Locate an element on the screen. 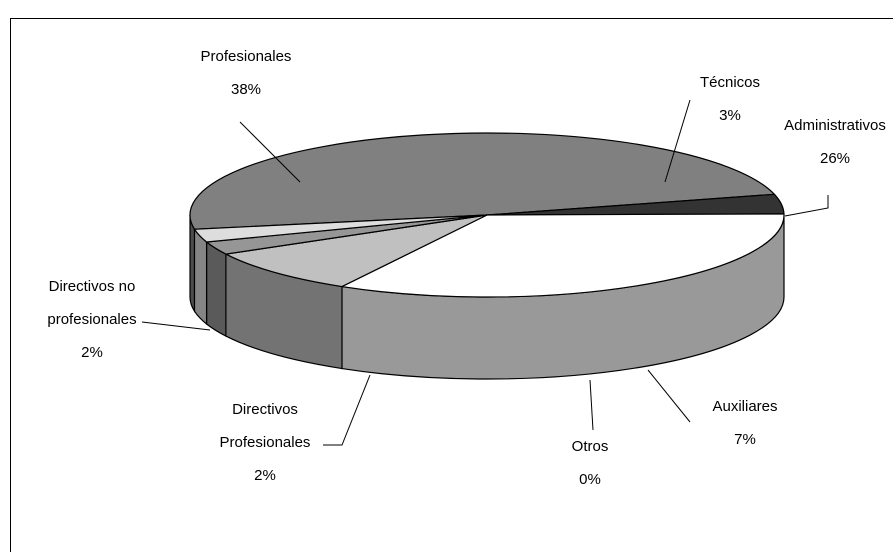 Image resolution: width=893 pixels, height=552 pixels. category-label: Otros is located at coordinates (590, 446).